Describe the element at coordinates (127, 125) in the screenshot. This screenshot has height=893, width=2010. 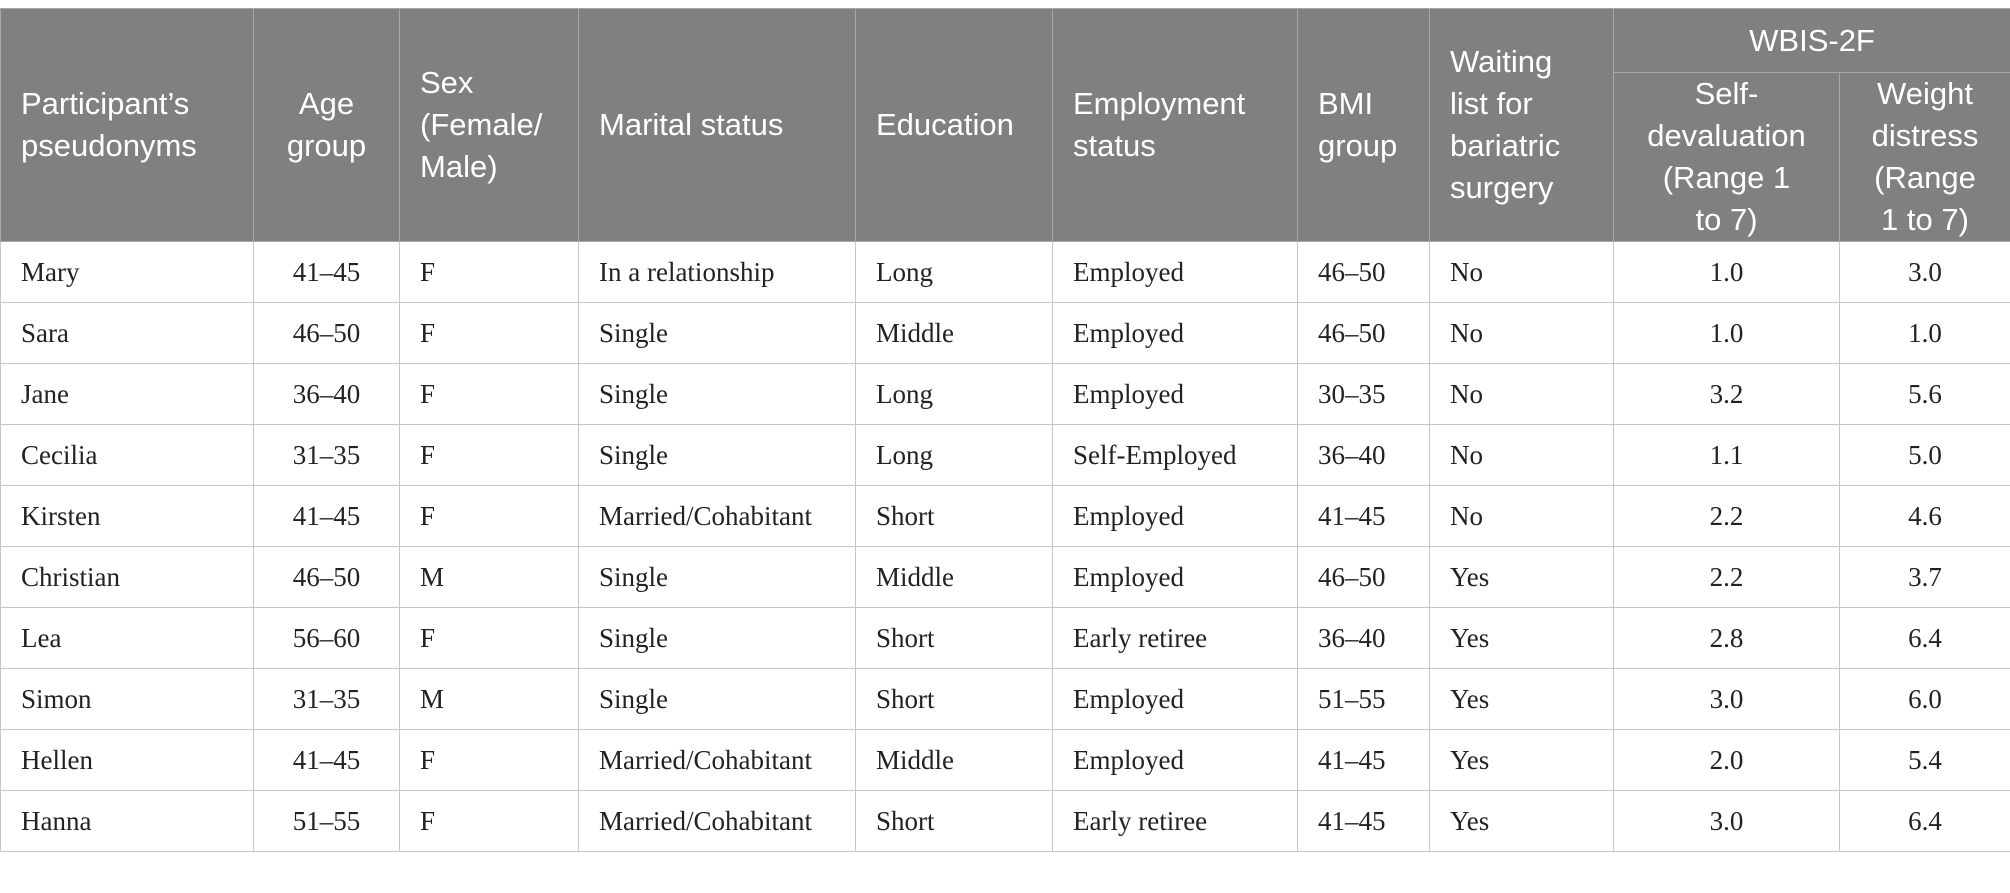
I see `header-pseudonym: Participant’s pseudonyms` at that location.